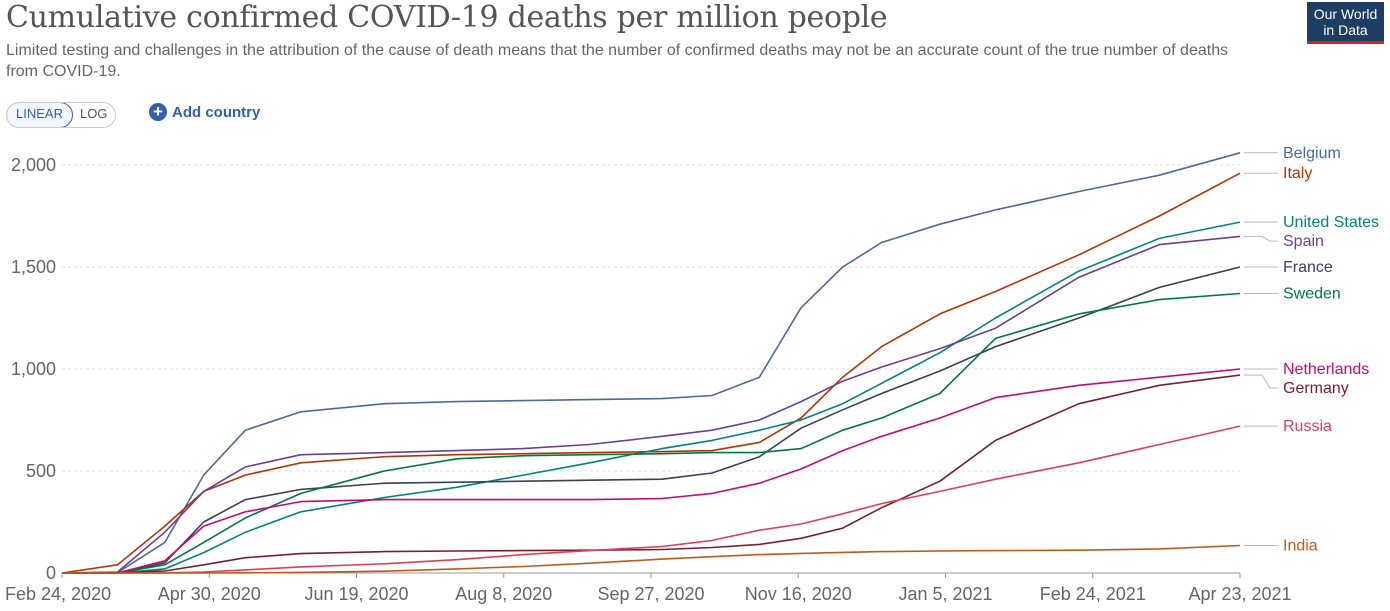 This screenshot has height=611, width=1390. Describe the element at coordinates (1312, 294) in the screenshot. I see `series-label-sweden: Sweden` at that location.